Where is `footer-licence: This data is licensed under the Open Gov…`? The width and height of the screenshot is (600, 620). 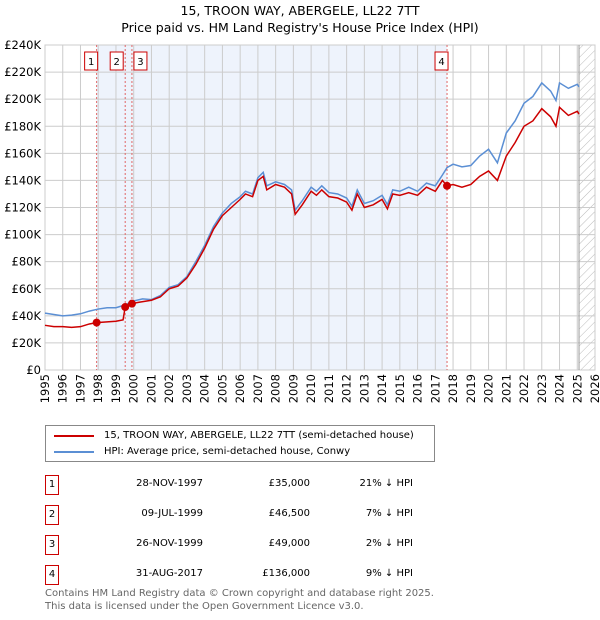 footer-licence: This data is licensed under the Open Gov… is located at coordinates (204, 606).